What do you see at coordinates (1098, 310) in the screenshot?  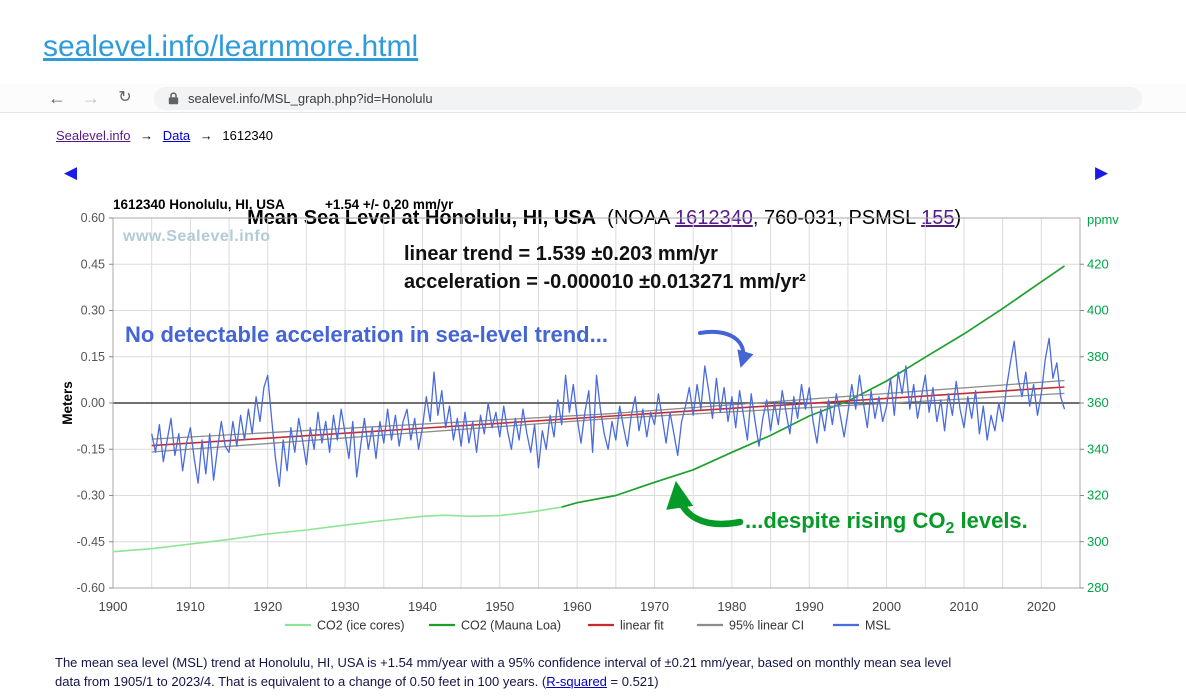 I see `y-right-tick: 400` at bounding box center [1098, 310].